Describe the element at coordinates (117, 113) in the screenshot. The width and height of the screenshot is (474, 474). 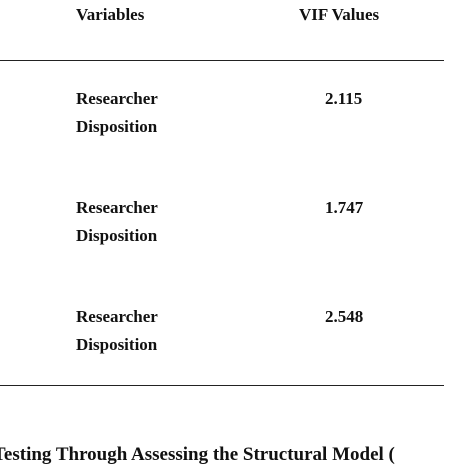
I see `table-row-1-variable: Researcher Disposition` at that location.